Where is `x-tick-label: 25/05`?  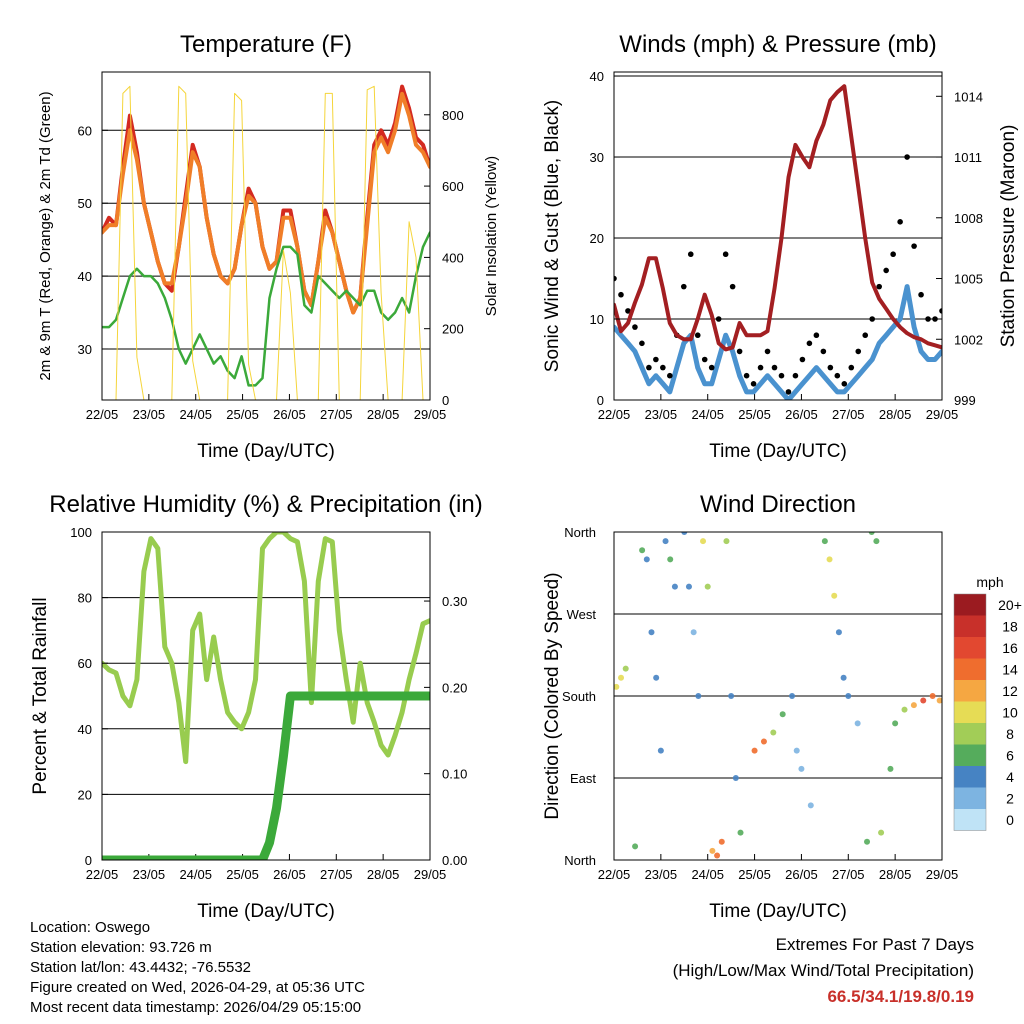 x-tick-label: 25/05 is located at coordinates (242, 414).